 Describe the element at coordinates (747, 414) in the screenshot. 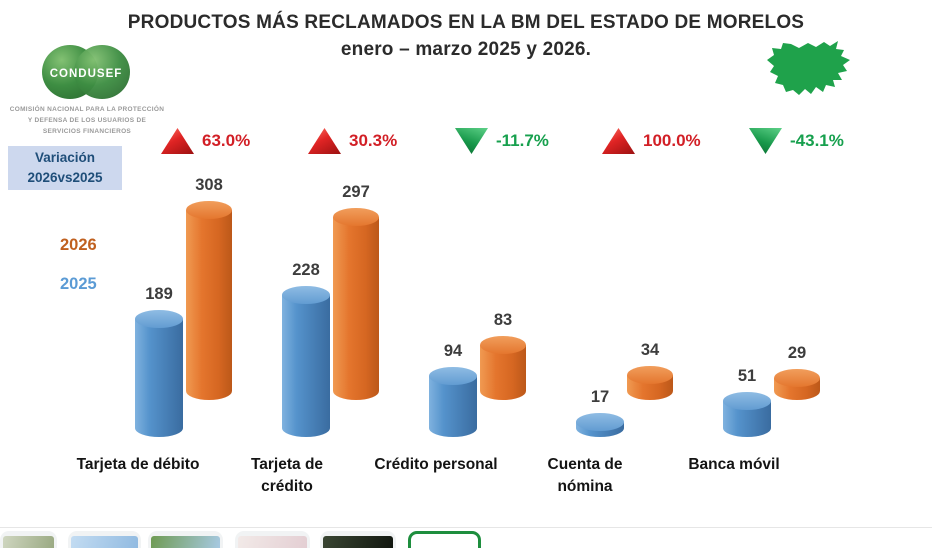

I see `bar-2025-banca-movil` at that location.